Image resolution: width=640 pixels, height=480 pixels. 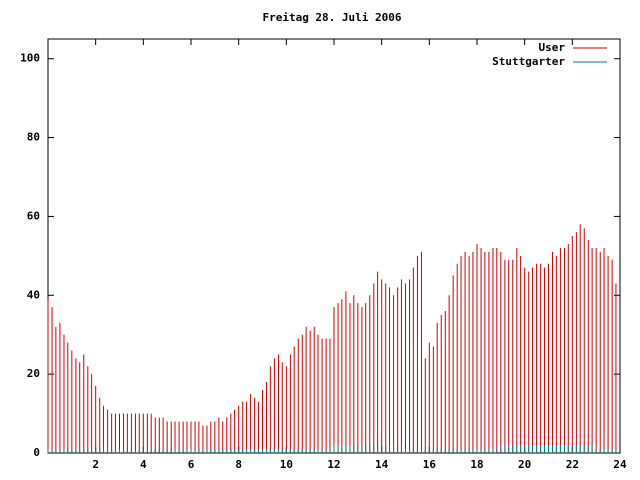 What do you see at coordinates (476, 464) in the screenshot?
I see `x-tick-label: 18` at bounding box center [476, 464].